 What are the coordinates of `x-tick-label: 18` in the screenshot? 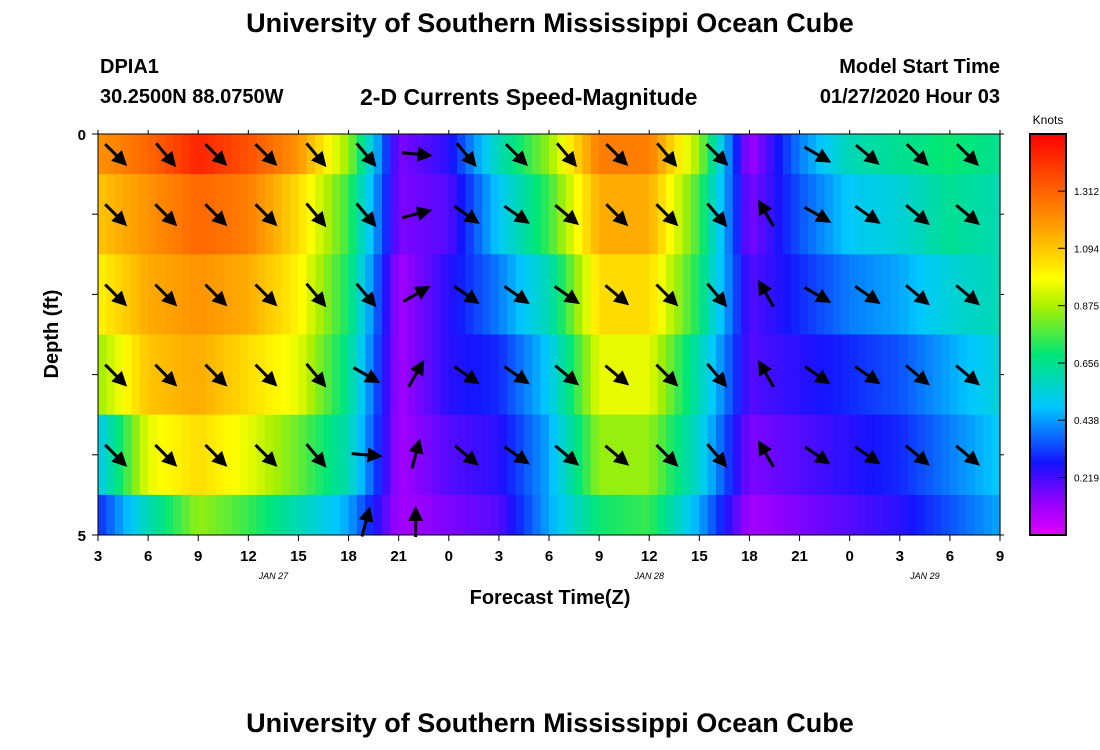 It's located at (348, 556).